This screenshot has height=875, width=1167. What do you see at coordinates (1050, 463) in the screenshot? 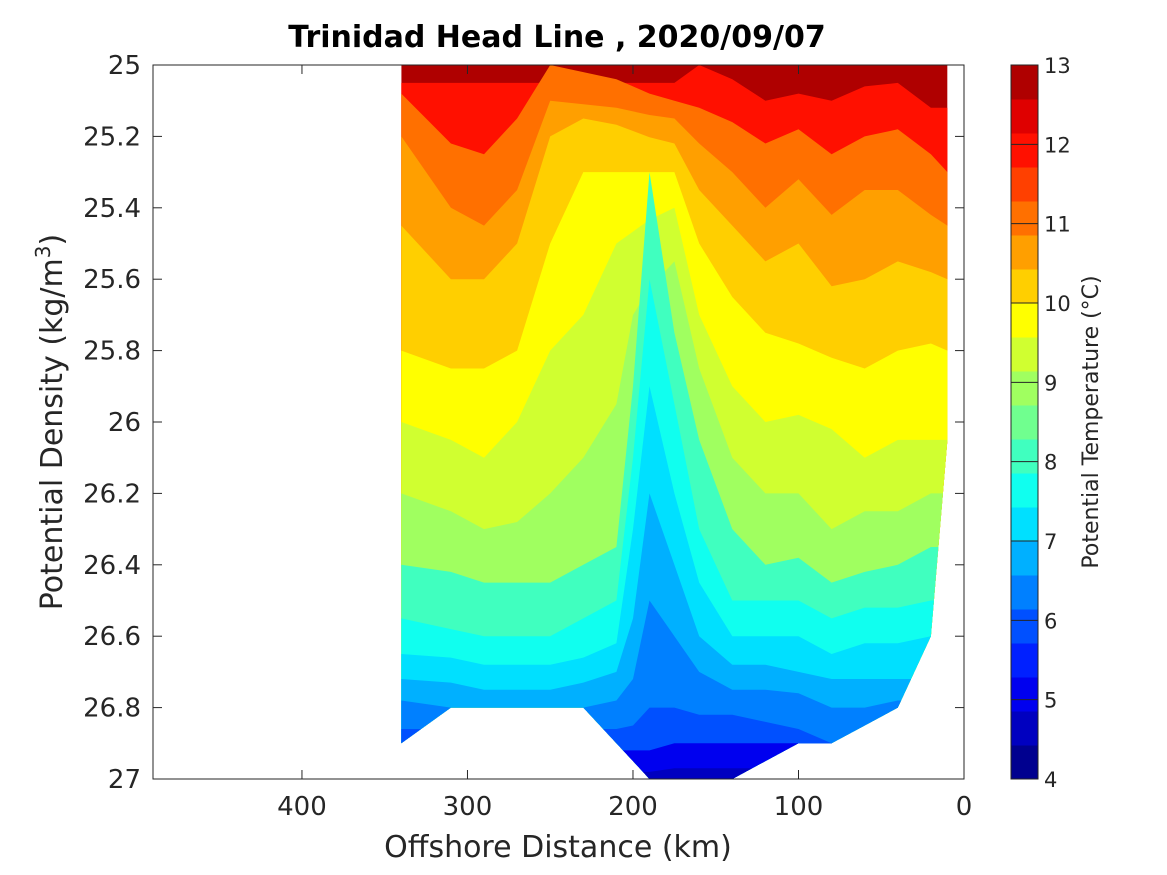
I see `colorbar-tick-label: 8` at bounding box center [1050, 463].